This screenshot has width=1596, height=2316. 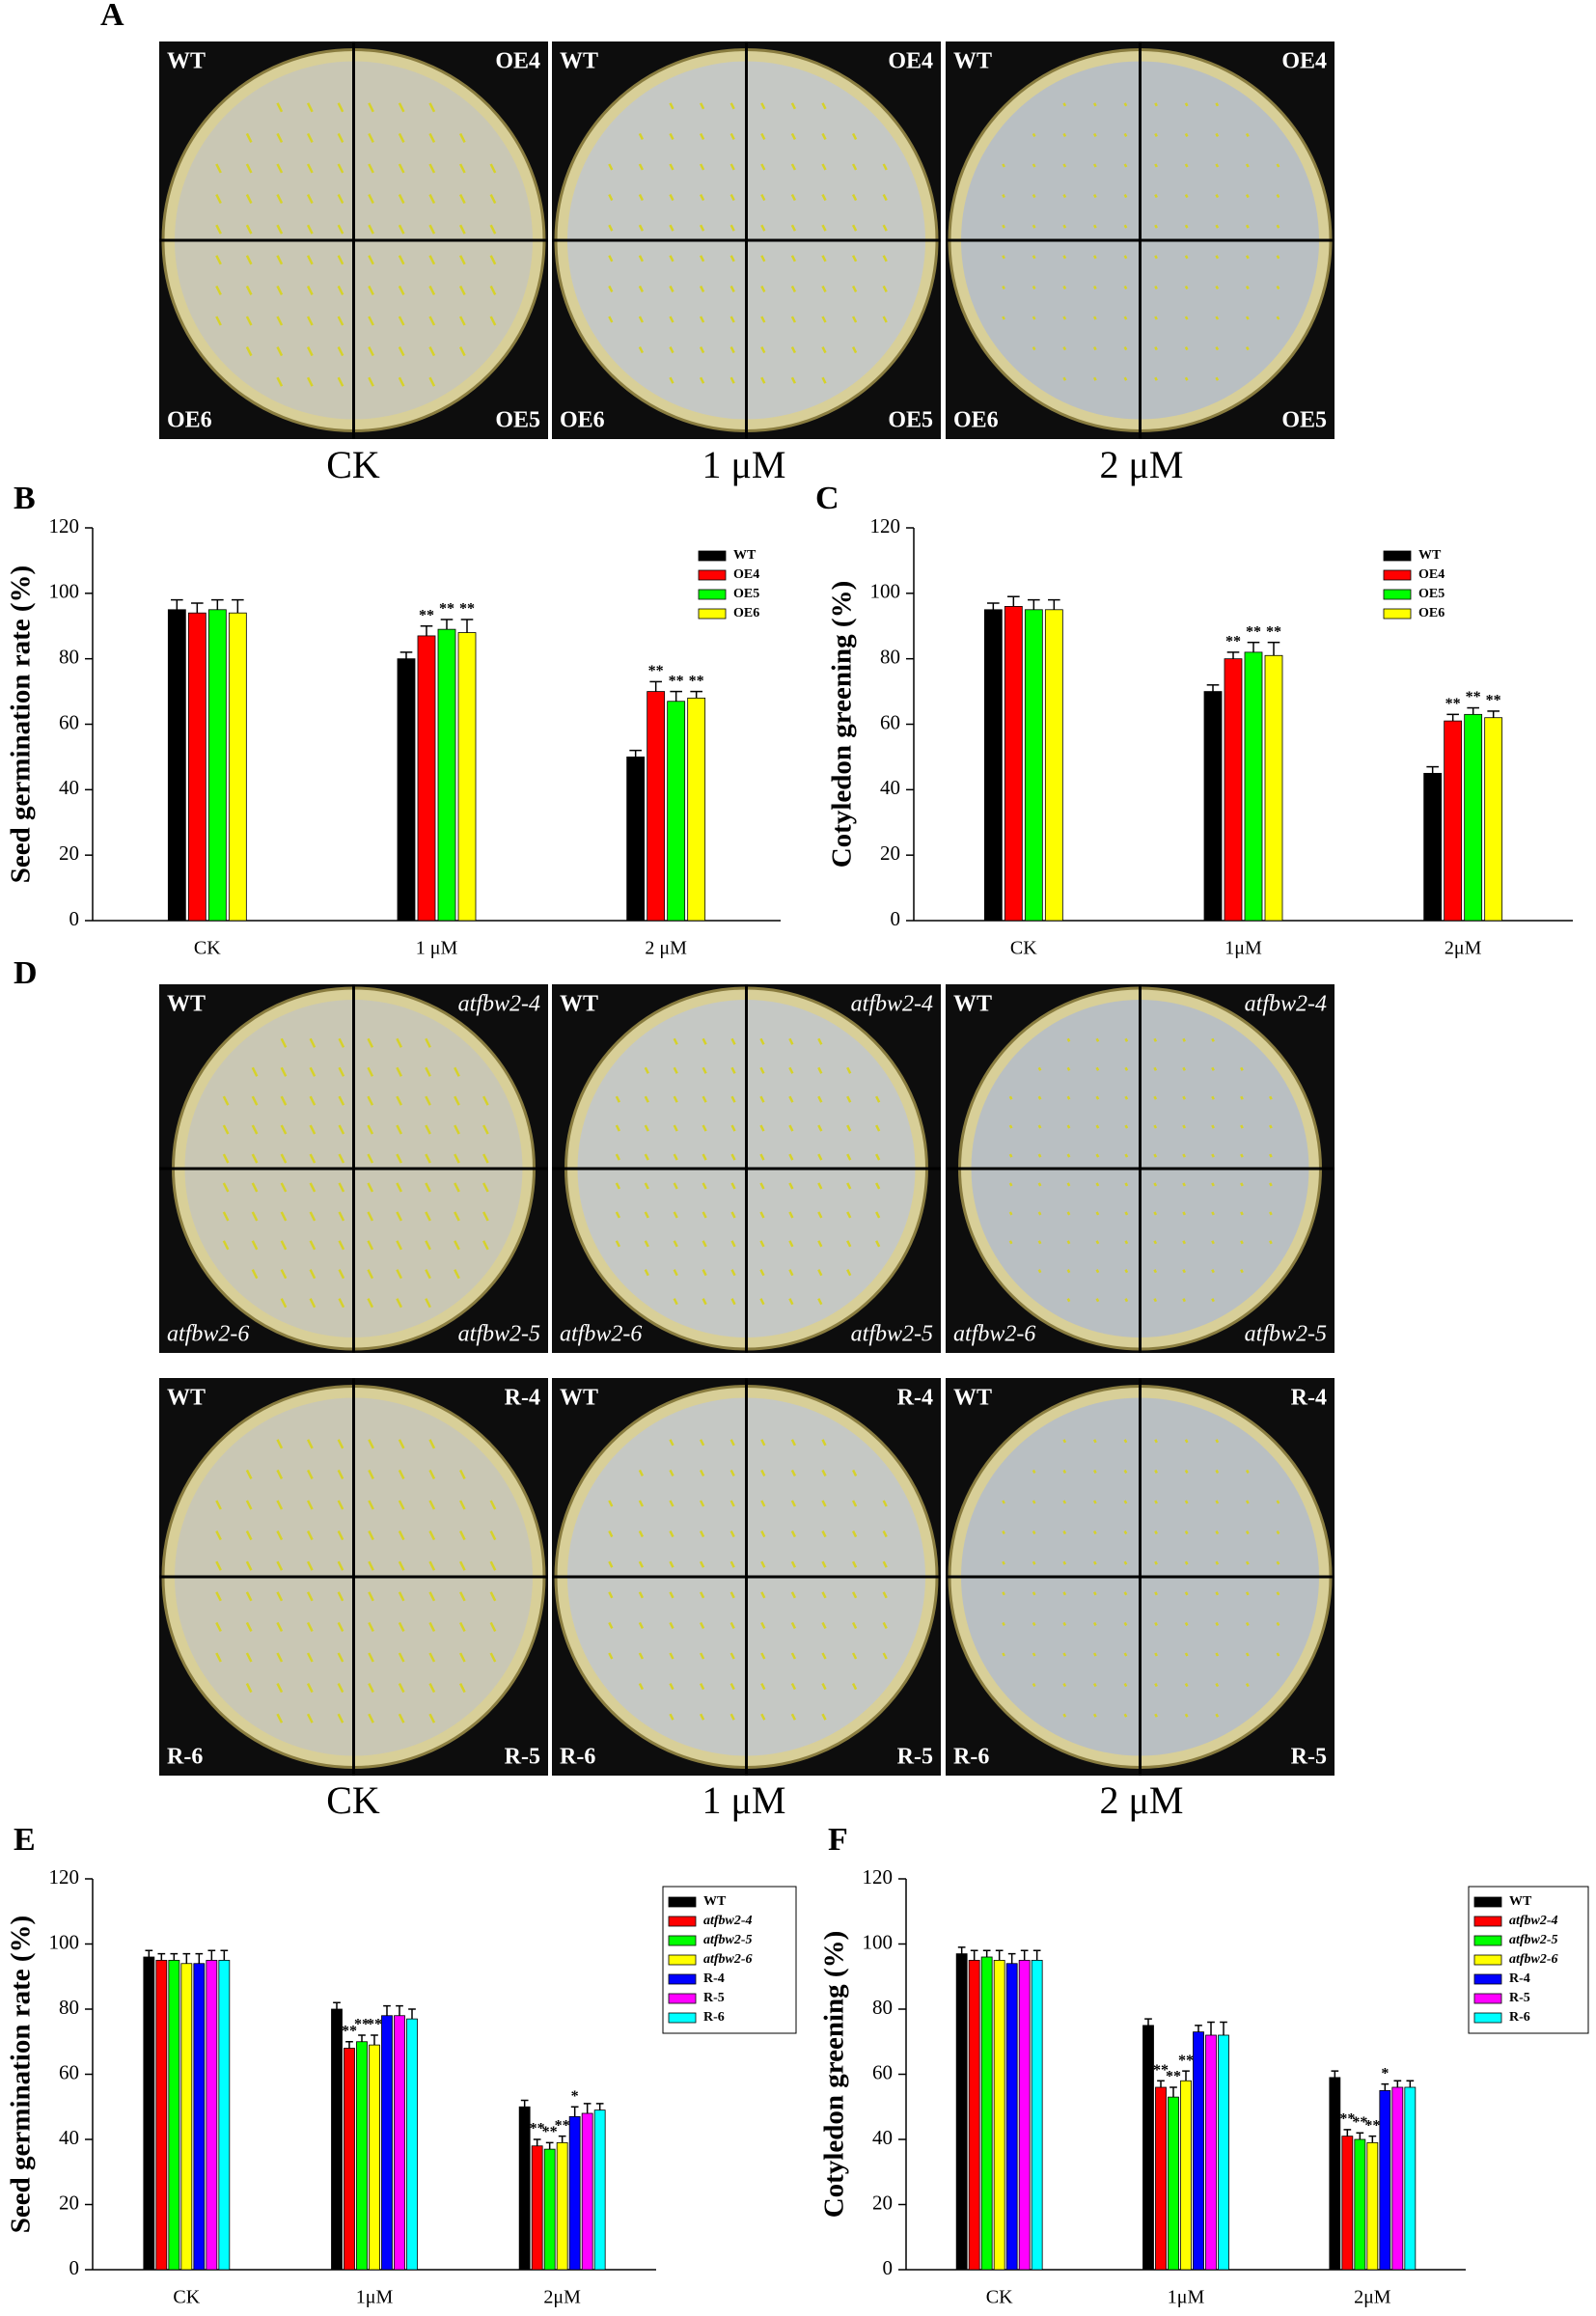 What do you see at coordinates (75, 2267) in the screenshot?
I see `y-tick-label: 0` at bounding box center [75, 2267].